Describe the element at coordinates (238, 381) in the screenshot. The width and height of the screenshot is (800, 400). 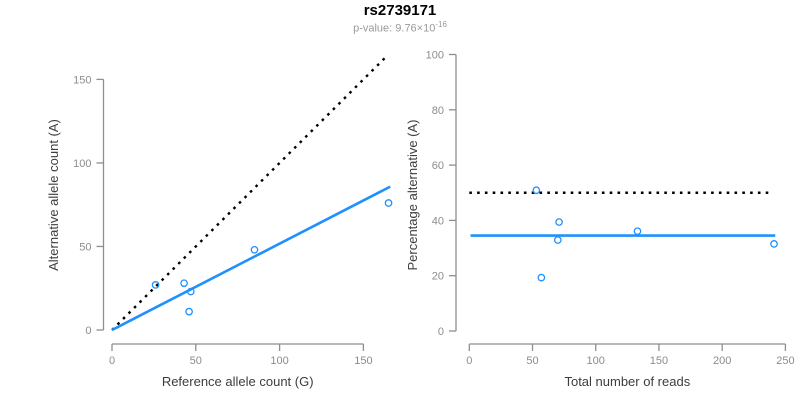
I see `x-axis-title: Reference allele count (G)` at that location.